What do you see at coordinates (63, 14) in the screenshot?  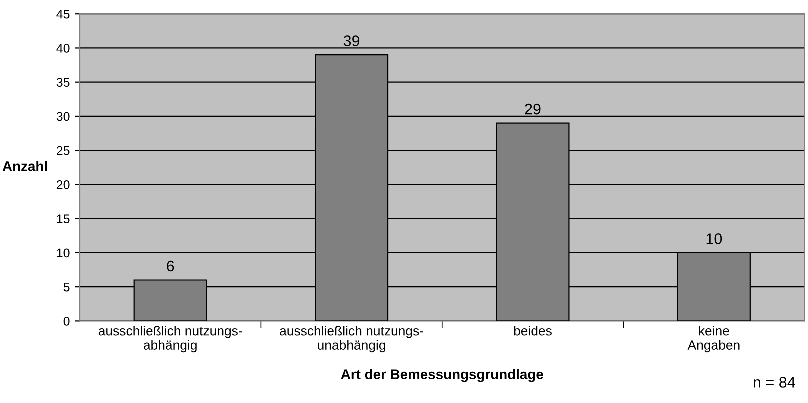 I see `y-tick-label: 45` at bounding box center [63, 14].